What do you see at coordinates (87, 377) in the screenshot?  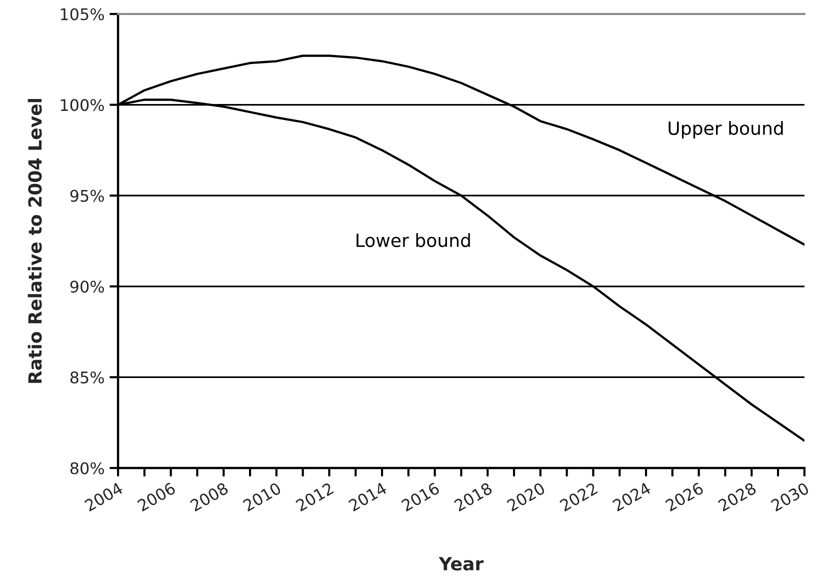 I see `y-tick-label: 85%` at bounding box center [87, 377].